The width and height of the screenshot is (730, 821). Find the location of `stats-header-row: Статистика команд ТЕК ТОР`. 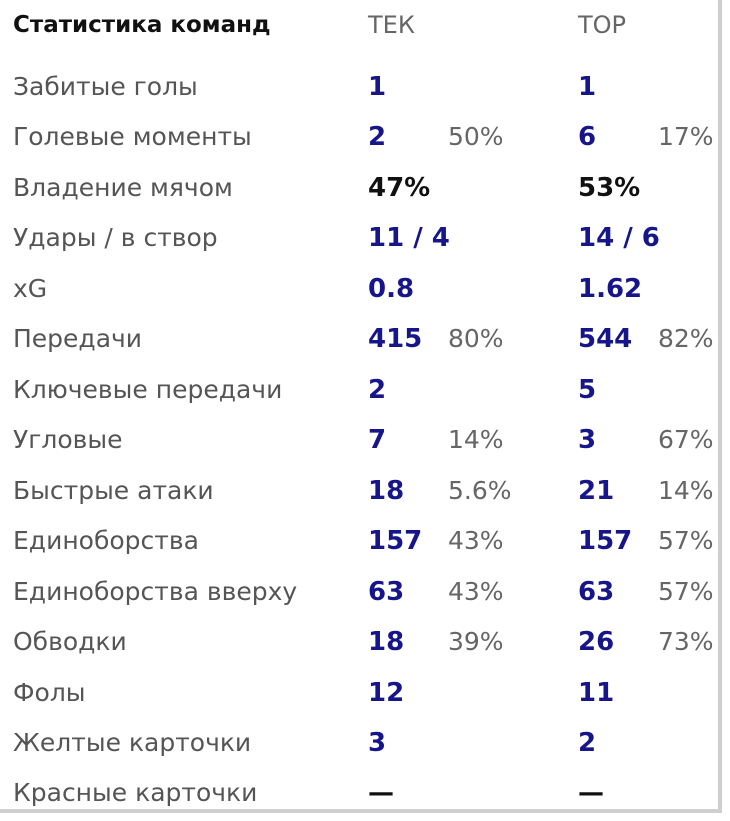

stats-header-row: Статистика команд ТЕК ТОР is located at coordinates (361, 25).